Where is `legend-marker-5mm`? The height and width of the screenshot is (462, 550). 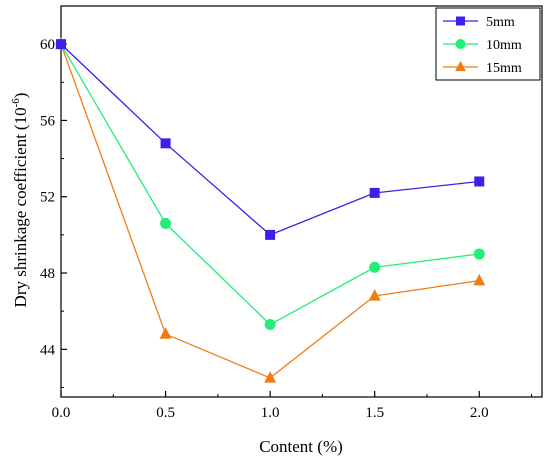 legend-marker-5mm is located at coordinates (460, 21).